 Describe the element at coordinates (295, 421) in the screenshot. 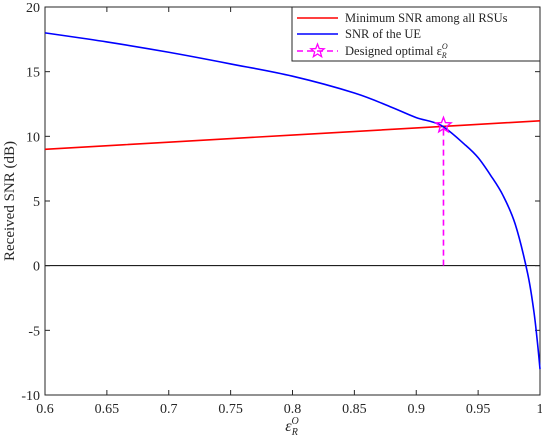

I see `x-axis-label-sup: O` at that location.